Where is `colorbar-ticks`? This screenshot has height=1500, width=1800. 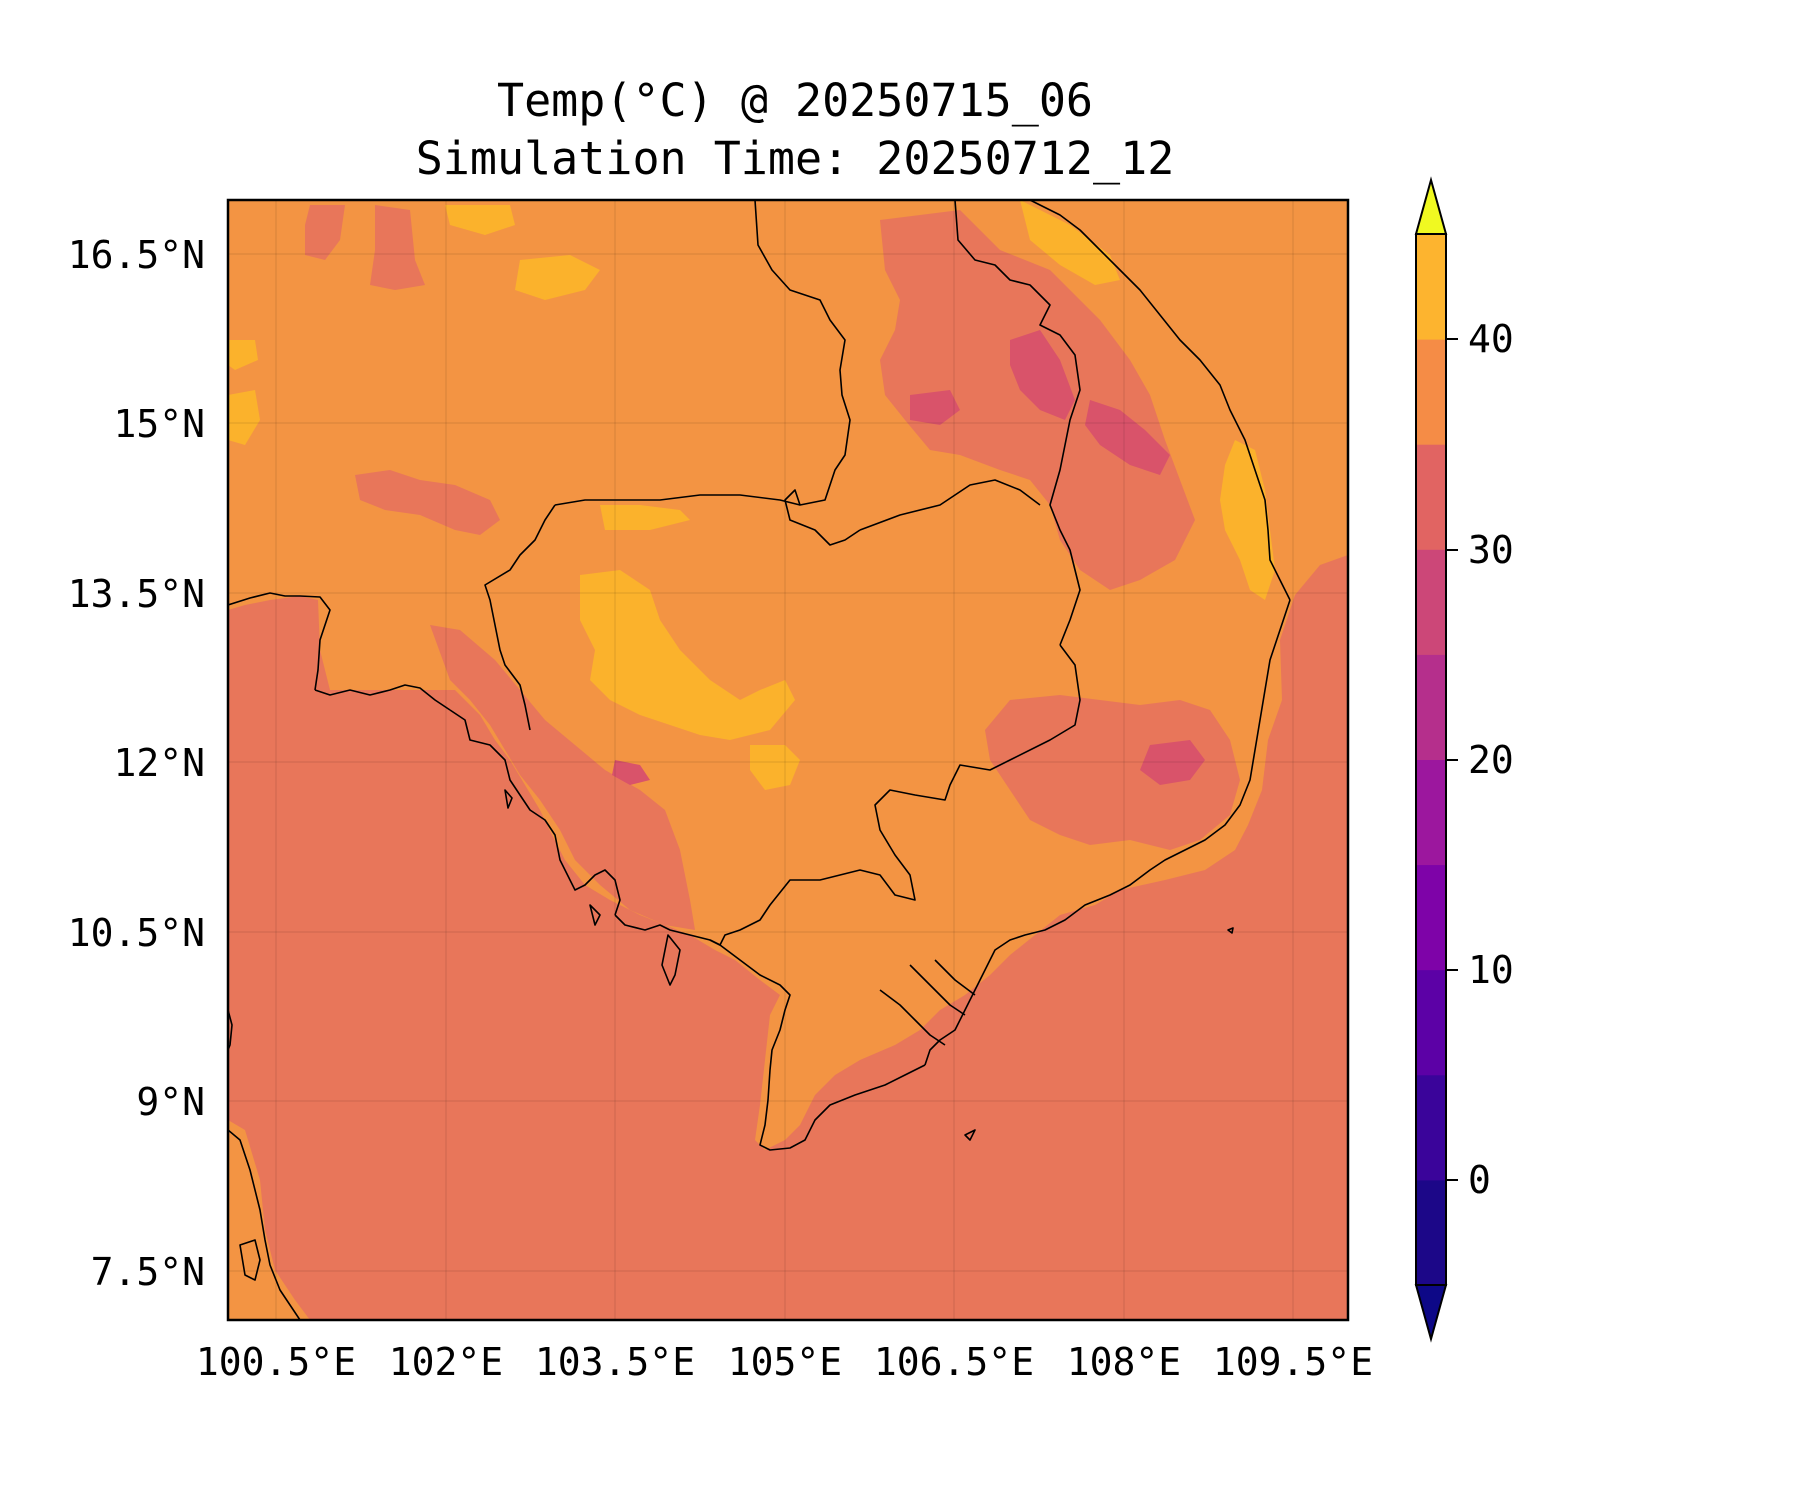 colorbar-ticks is located at coordinates (1452, 759).